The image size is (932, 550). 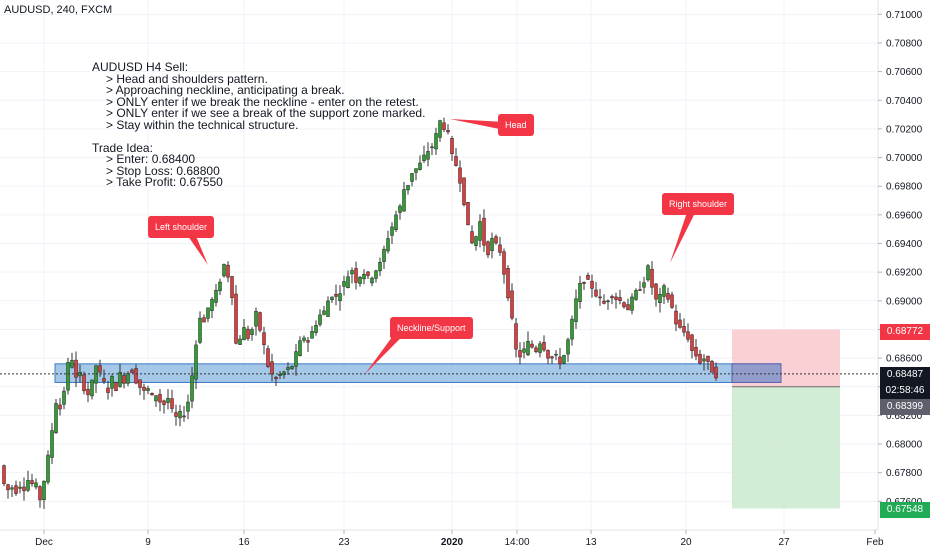 I want to click on time-axis: Dec 9 16 23 2020 14:00 13 20 27 Feb, so click(x=459, y=539).